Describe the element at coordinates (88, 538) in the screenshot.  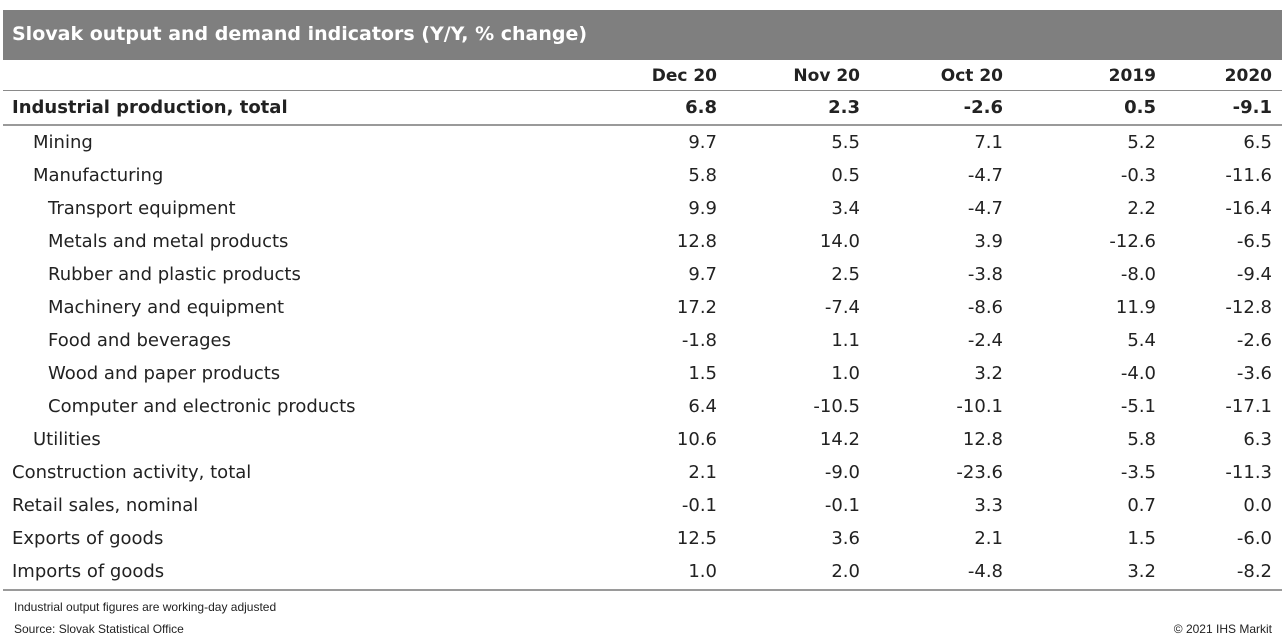
I see `row-label: Exports of goods` at that location.